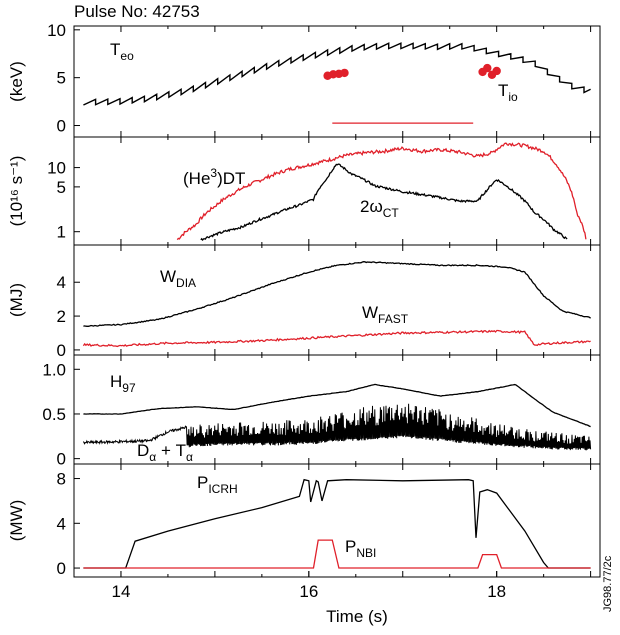 The image size is (620, 635). What do you see at coordinates (16, 81) in the screenshot?
I see `y-axis-label-temperature: (keV)` at bounding box center [16, 81].